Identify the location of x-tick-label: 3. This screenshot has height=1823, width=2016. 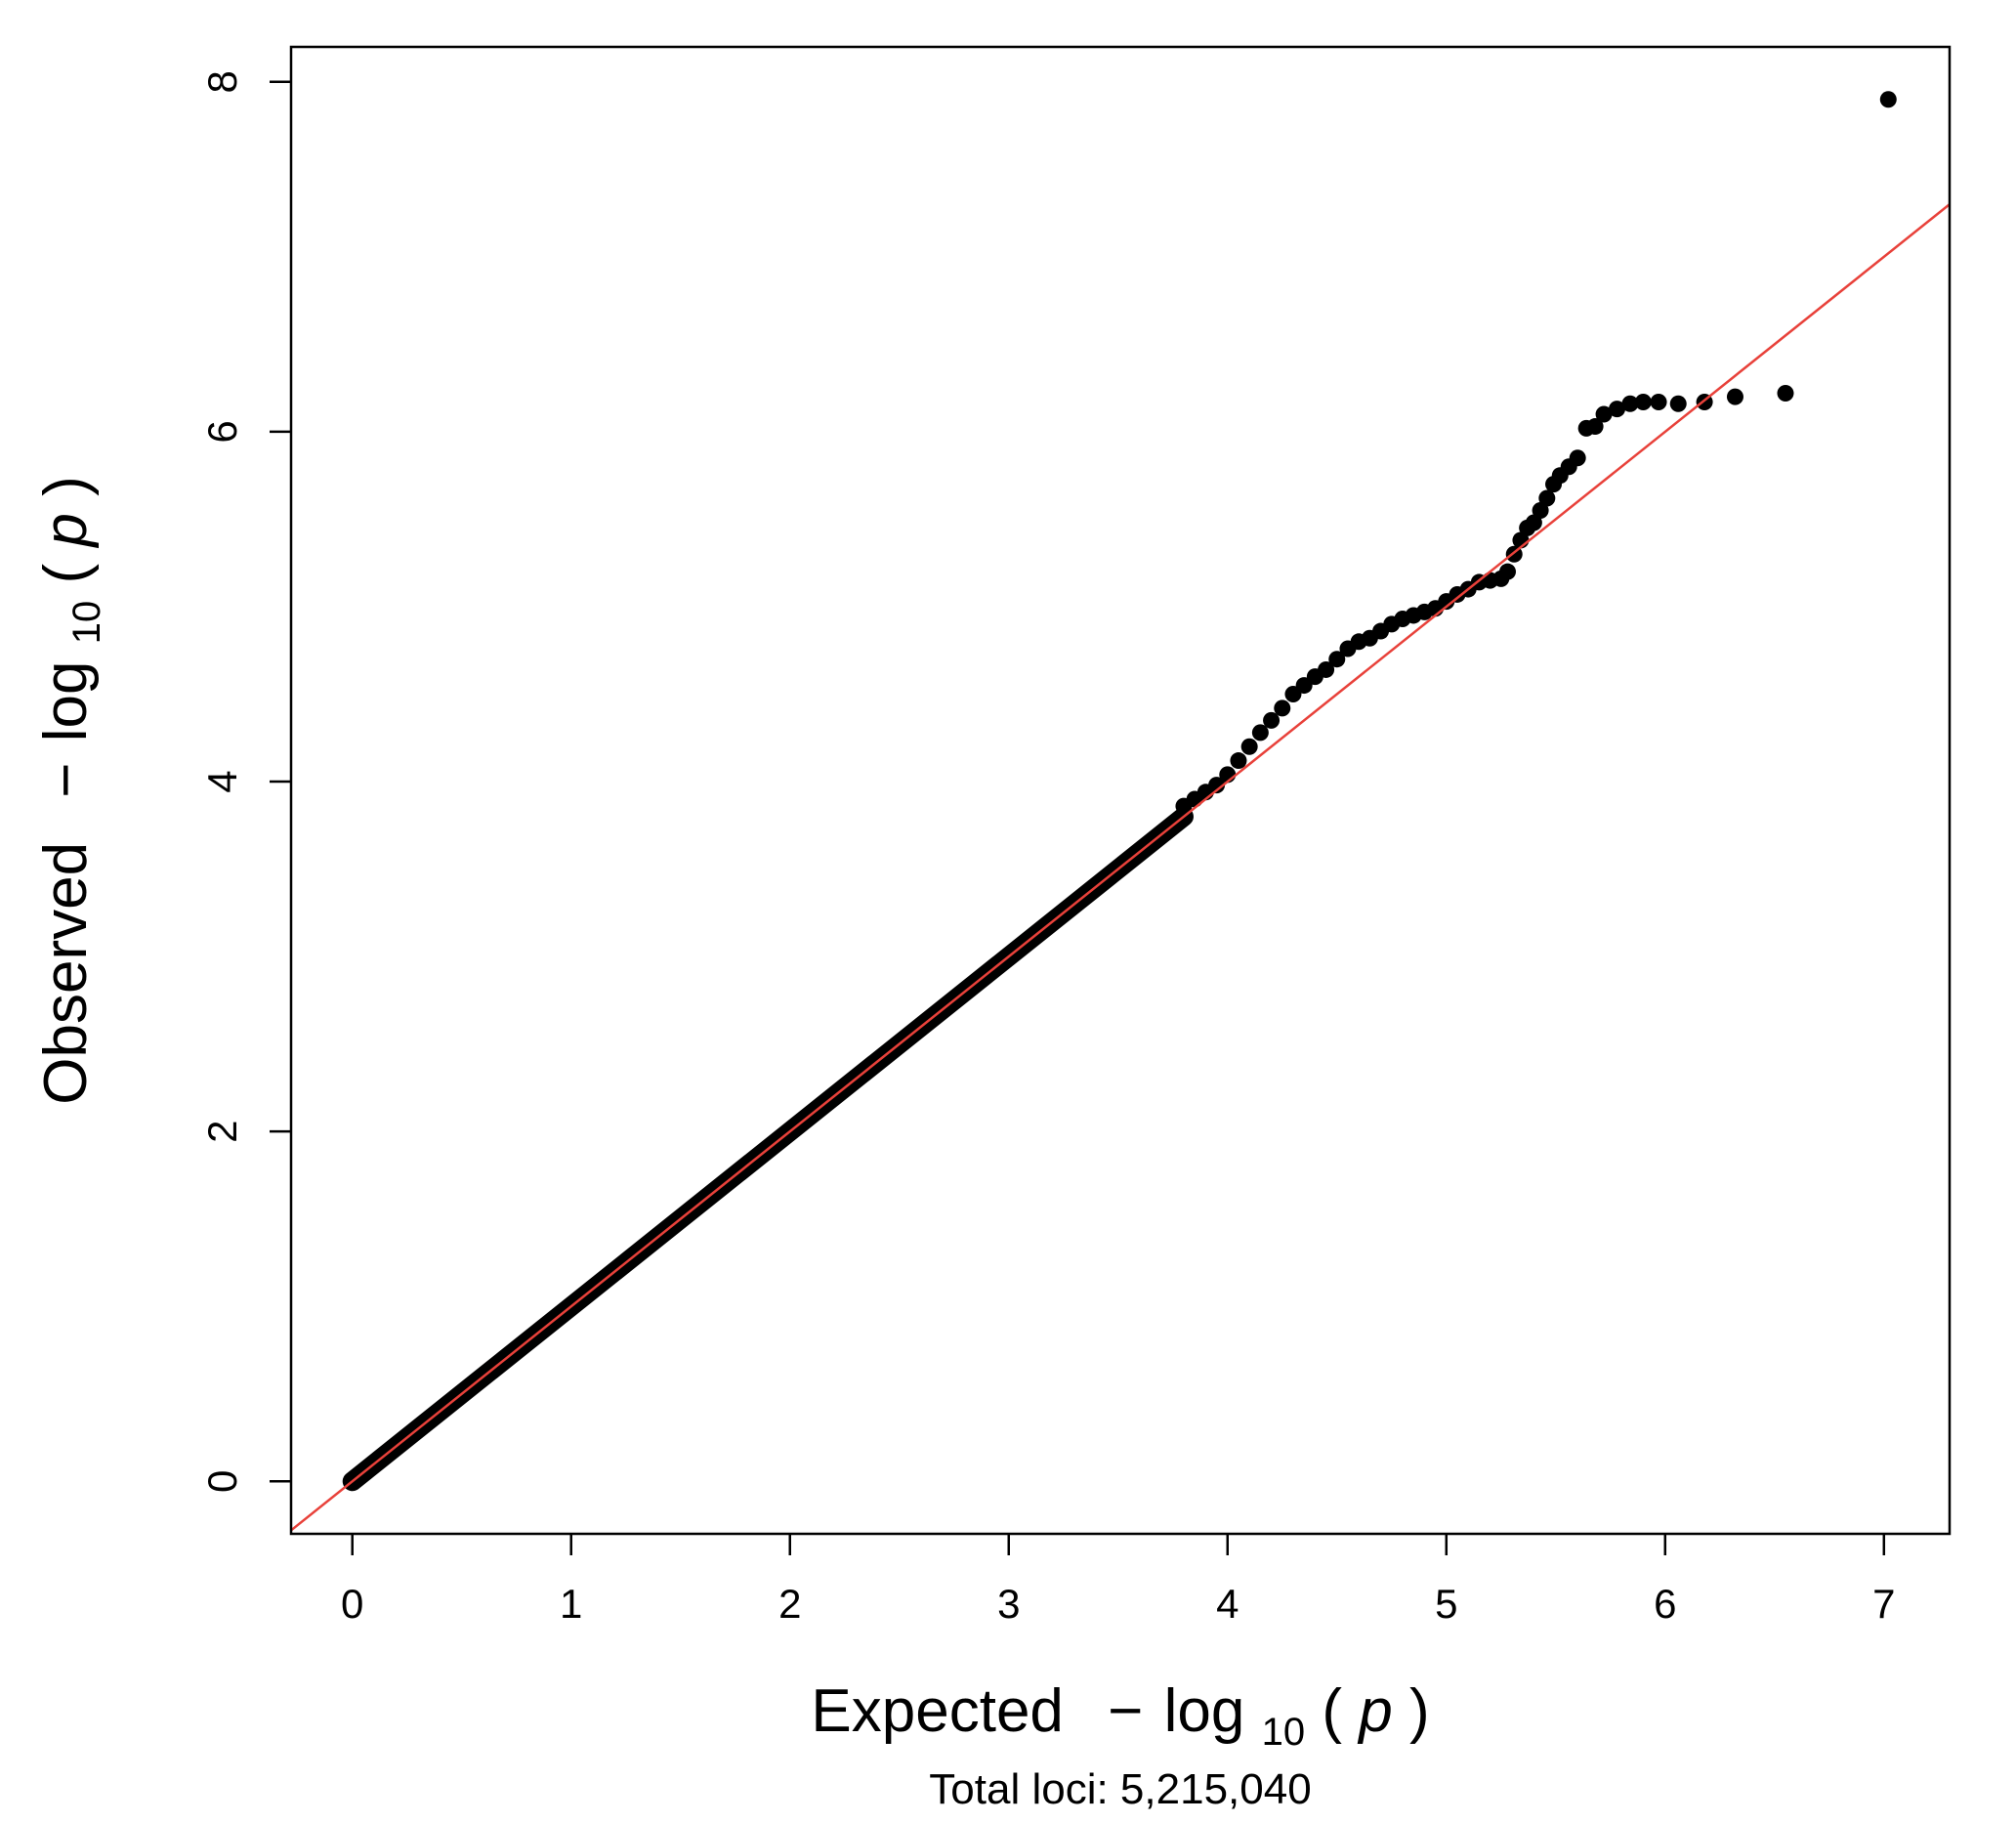
(1008, 1604).